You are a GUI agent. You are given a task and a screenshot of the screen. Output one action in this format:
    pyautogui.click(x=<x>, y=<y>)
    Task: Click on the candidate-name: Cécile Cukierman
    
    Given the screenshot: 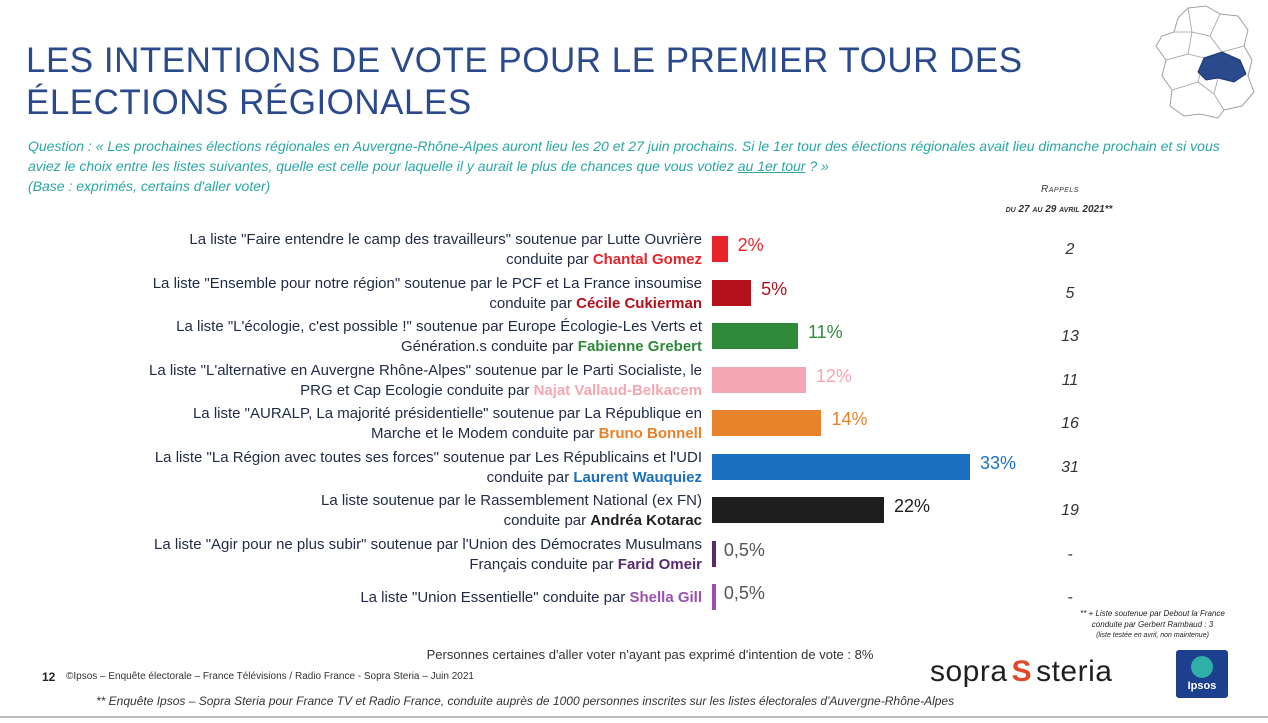 What is the action you would take?
    pyautogui.click(x=639, y=303)
    